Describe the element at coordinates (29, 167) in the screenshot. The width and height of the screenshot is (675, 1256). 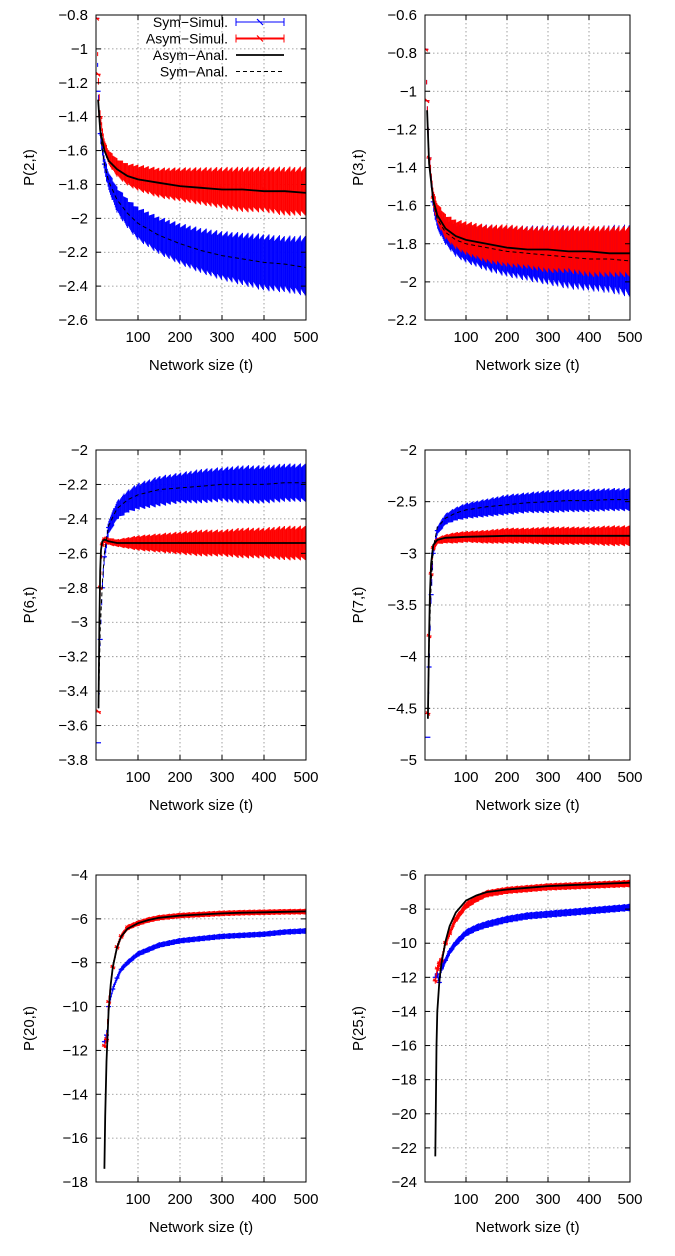
I see `y-axis-label: P(2,t)` at that location.